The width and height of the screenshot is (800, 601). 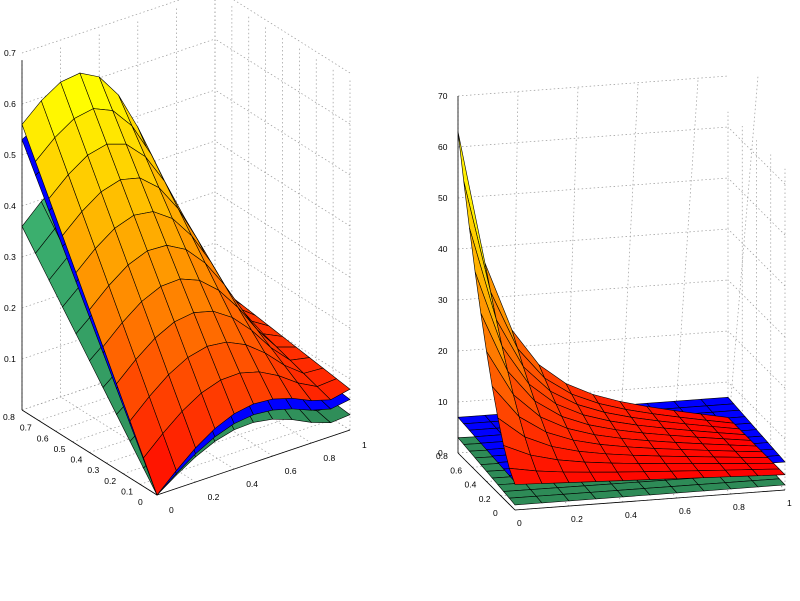 I want to click on left-x-tick-labels: 0 0.2 0.4 0.6 0.8 1, so click(x=268, y=477).